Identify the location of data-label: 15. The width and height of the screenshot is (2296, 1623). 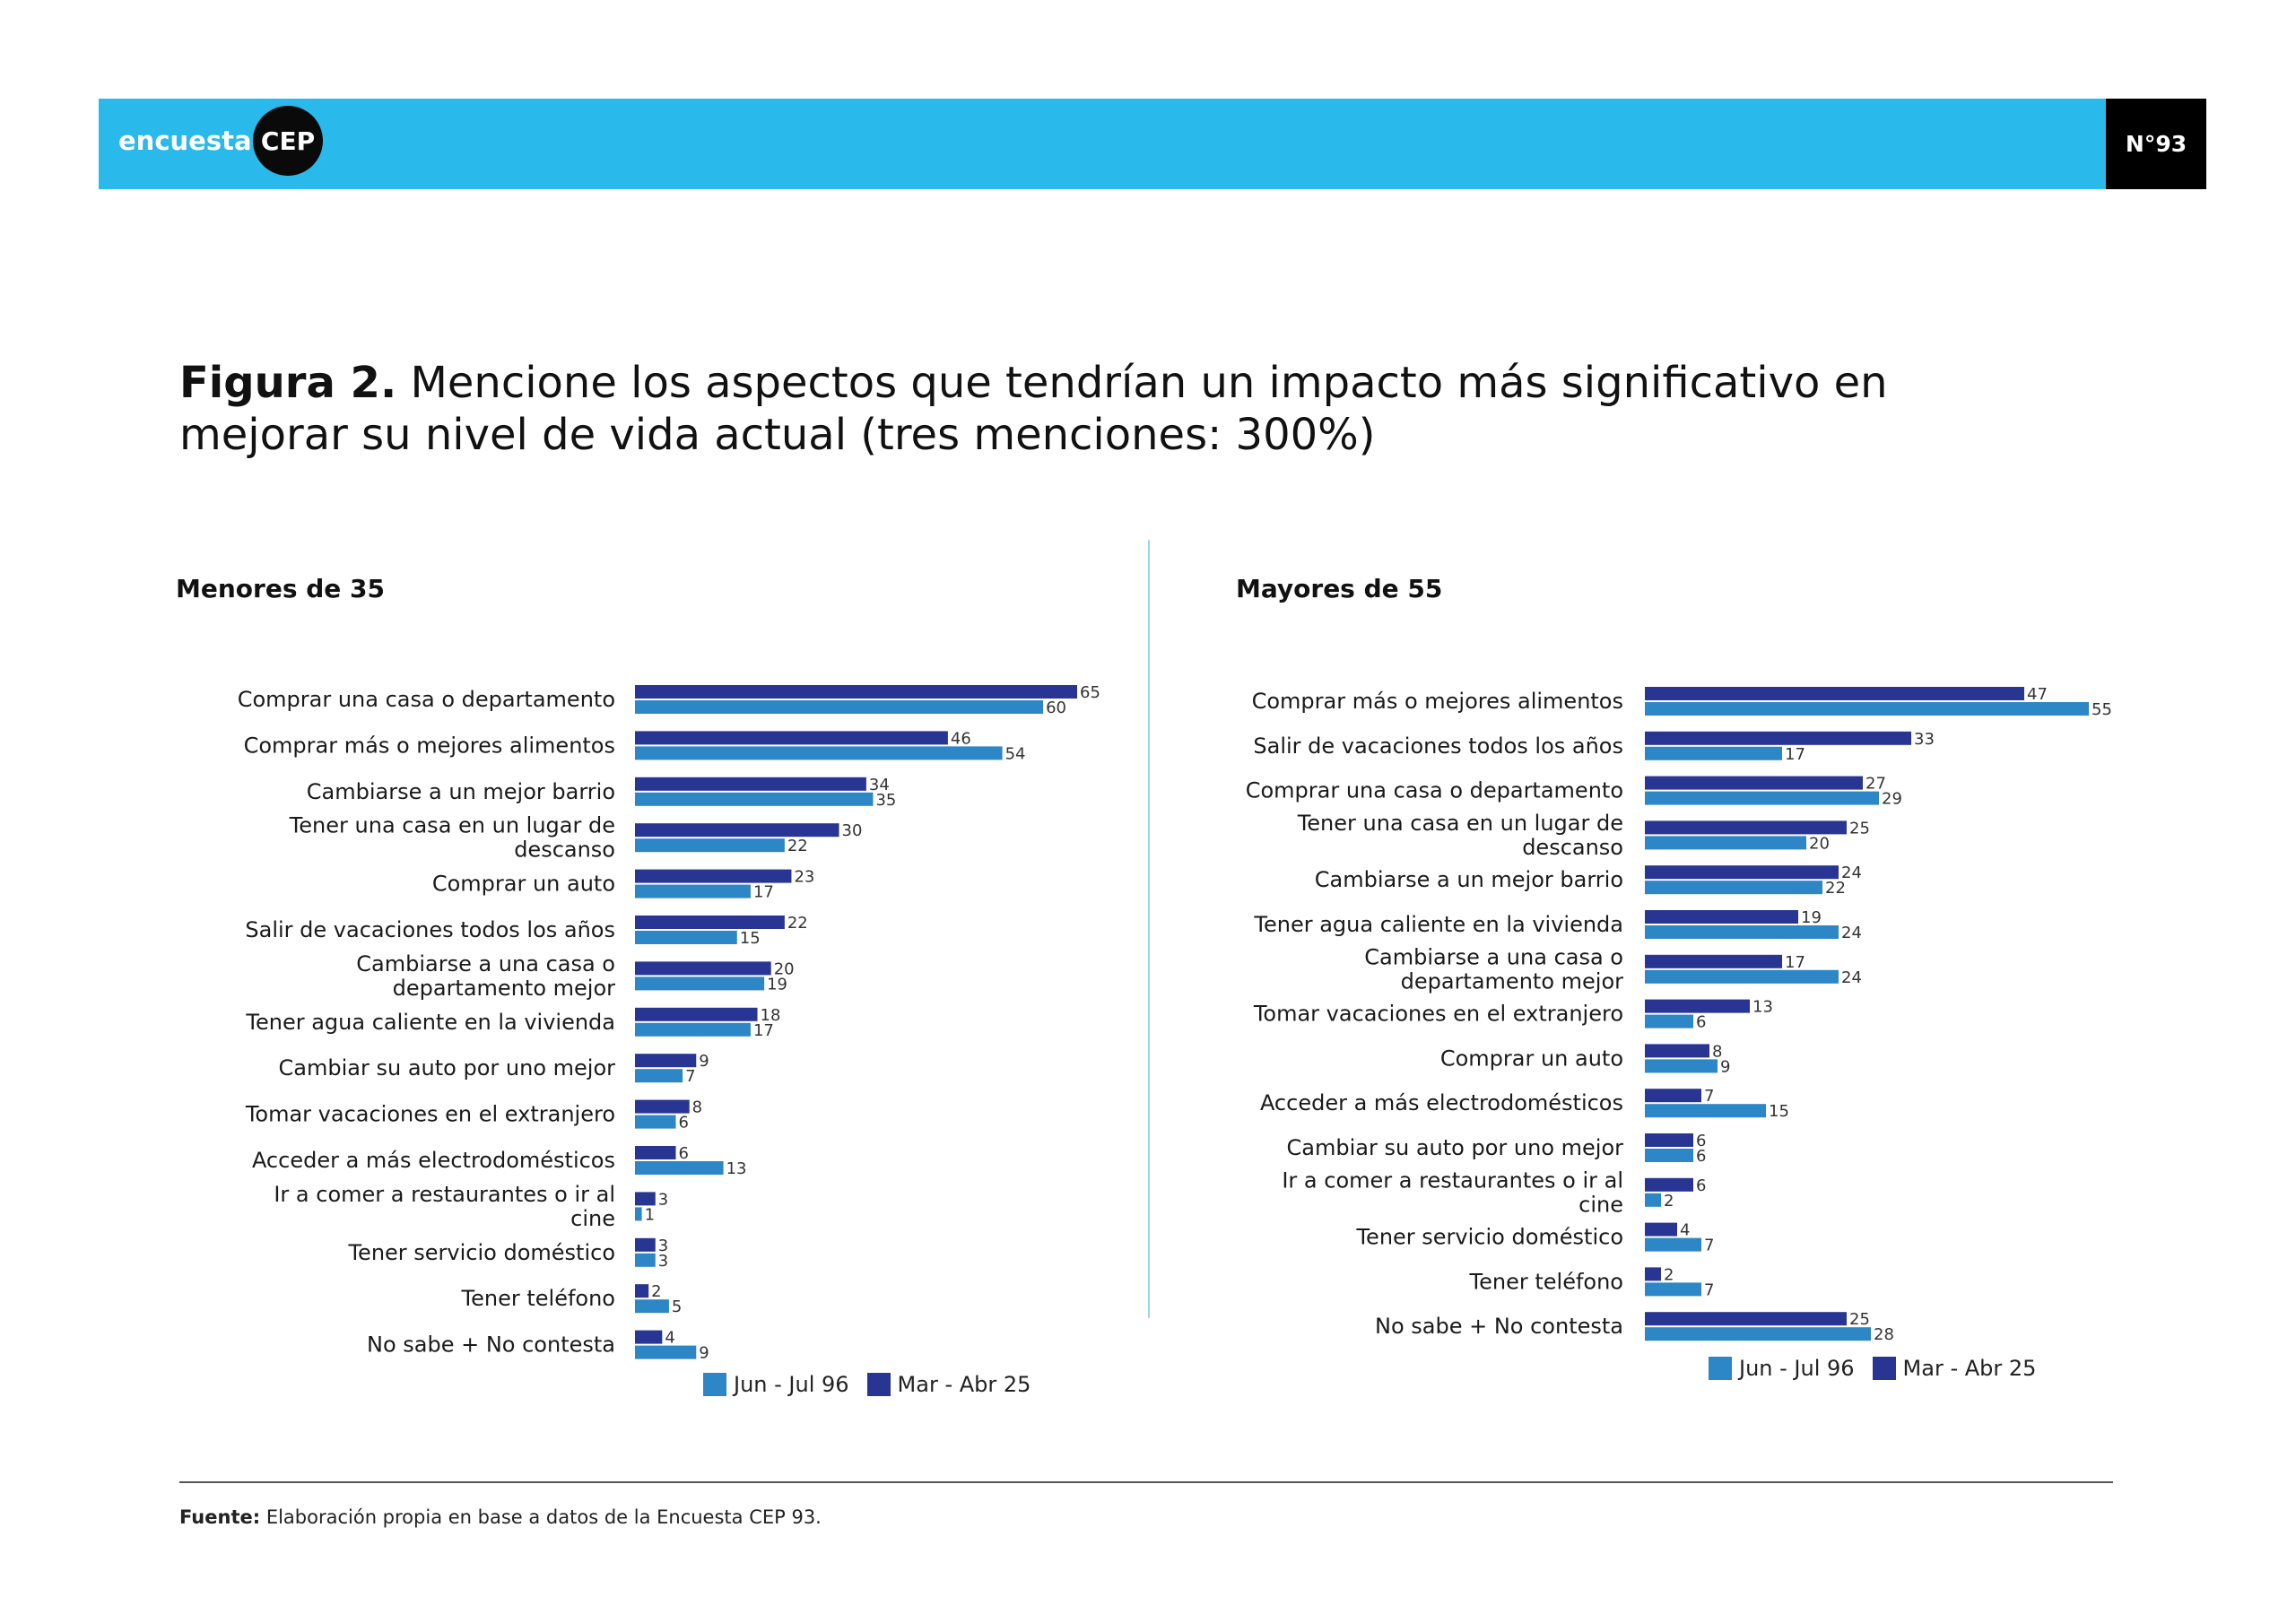
(750, 938).